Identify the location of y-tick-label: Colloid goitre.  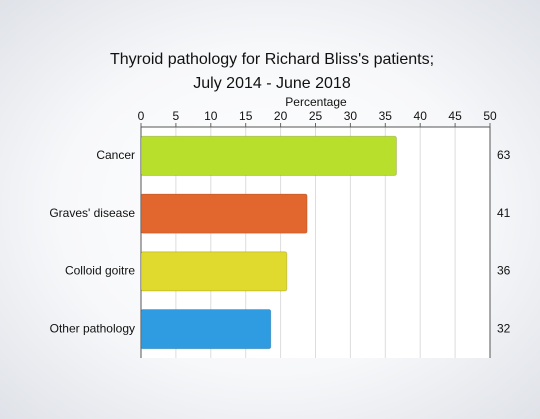
(100, 271).